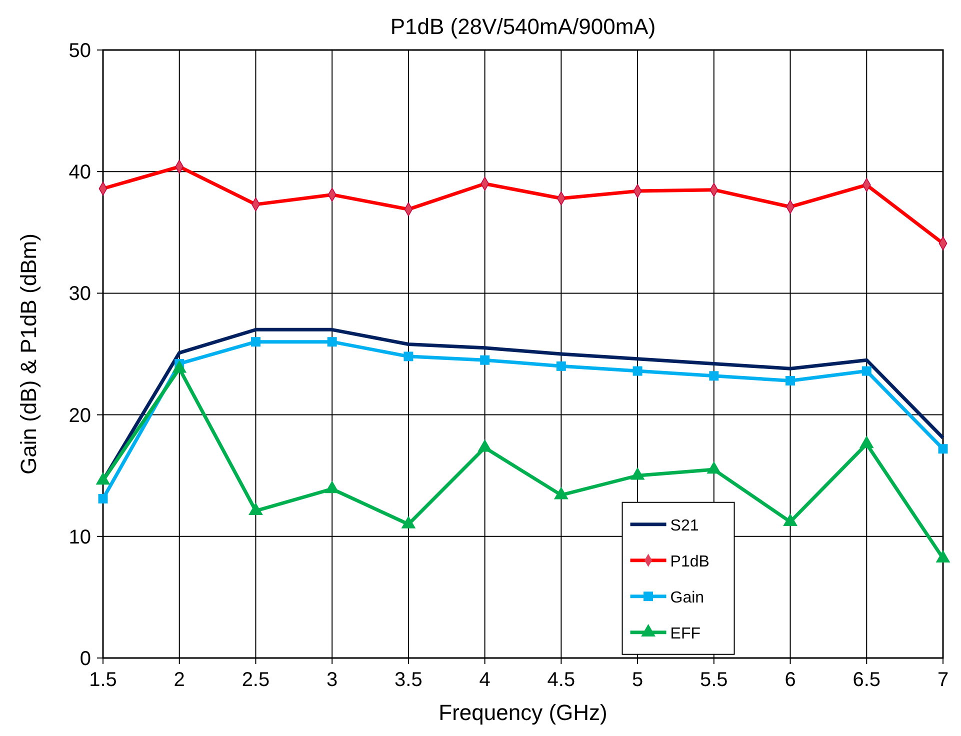 The image size is (961, 736). I want to click on y-axis-title: Gain (dB) & P1dB (dBm), so click(28, 354).